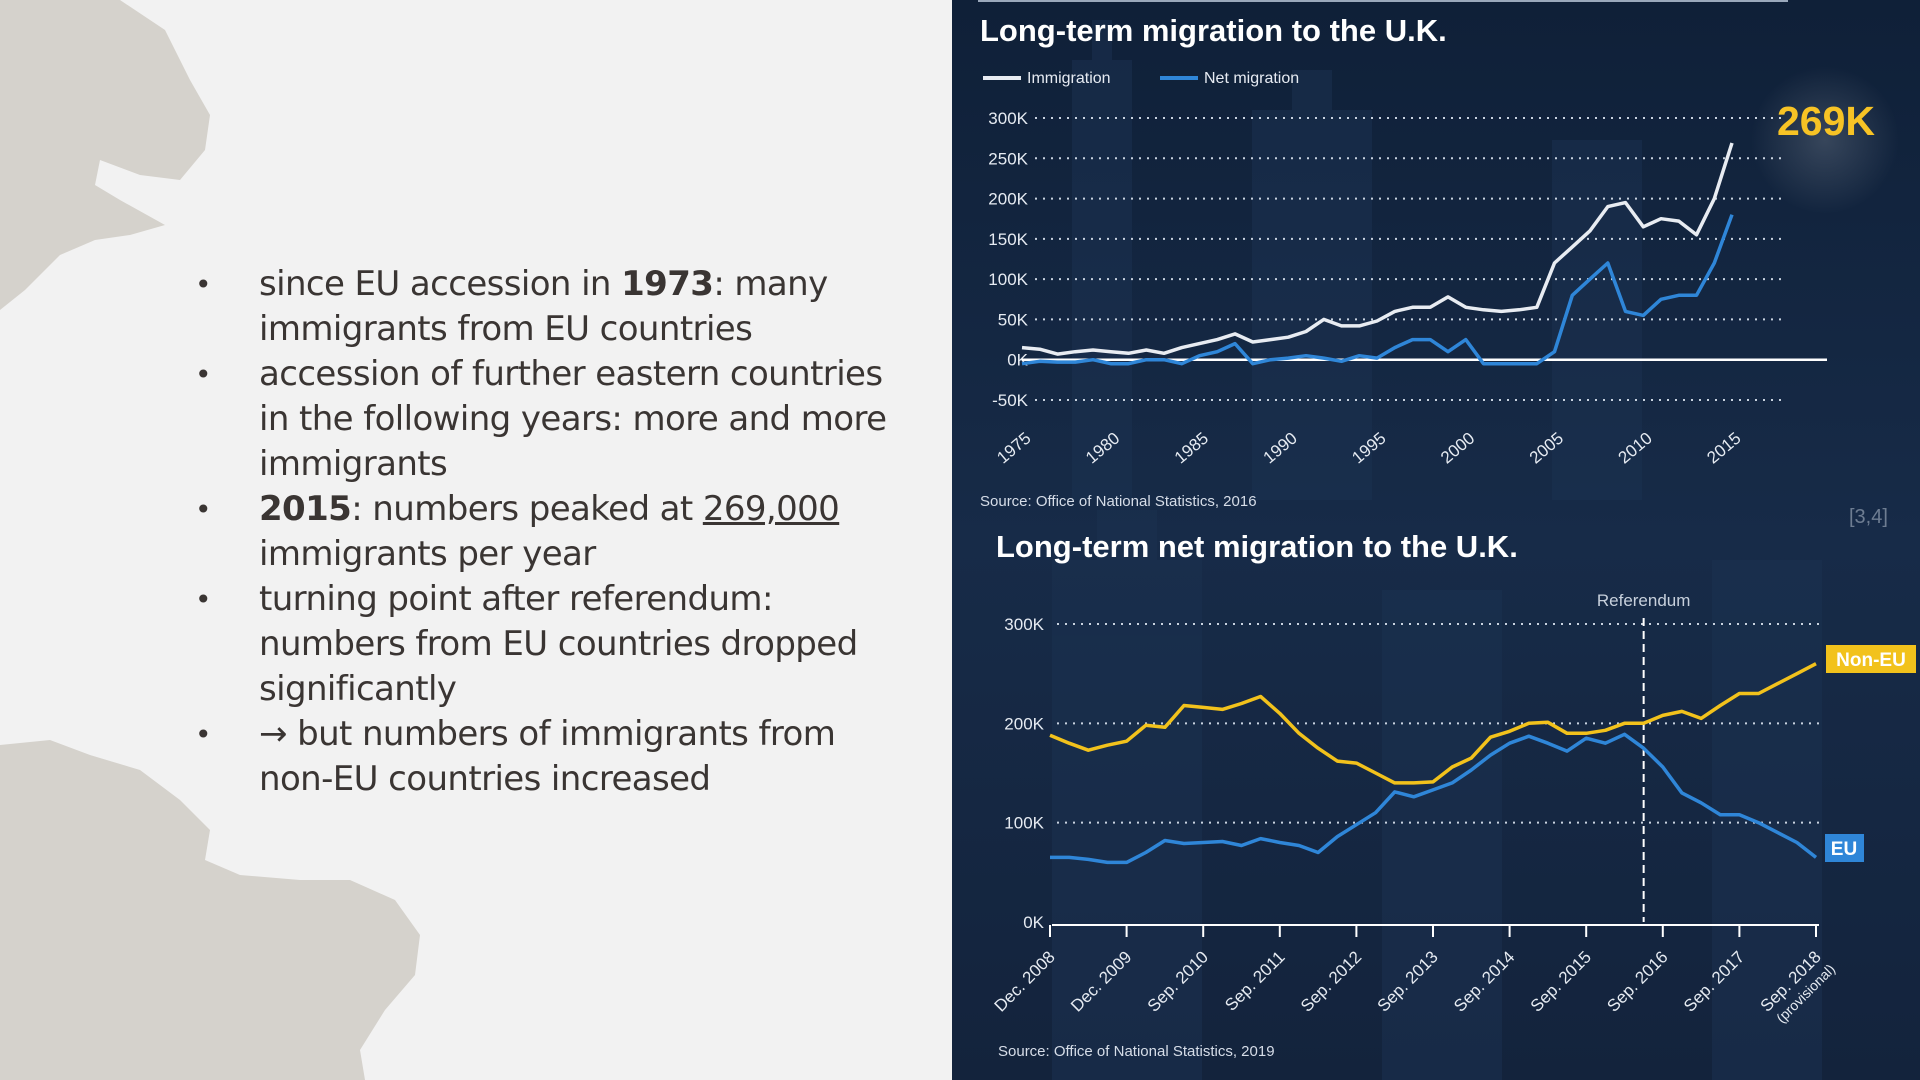 Image resolution: width=1920 pixels, height=1080 pixels. I want to click on chart1-peak-annotation: 269K, so click(1826, 121).